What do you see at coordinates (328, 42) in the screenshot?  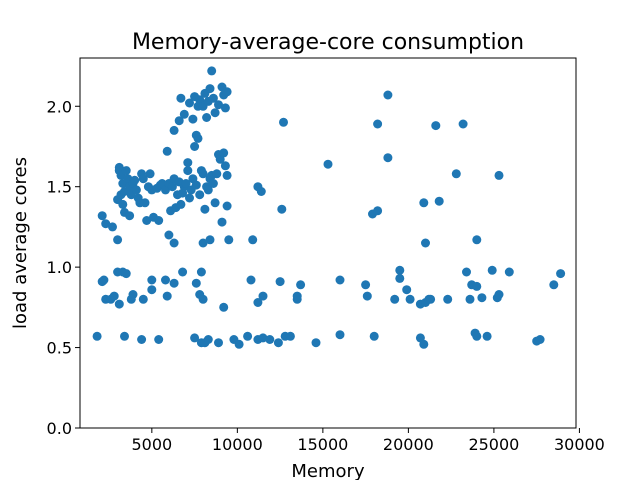 I see `chart-title: Memory-average-core consumption` at bounding box center [328, 42].